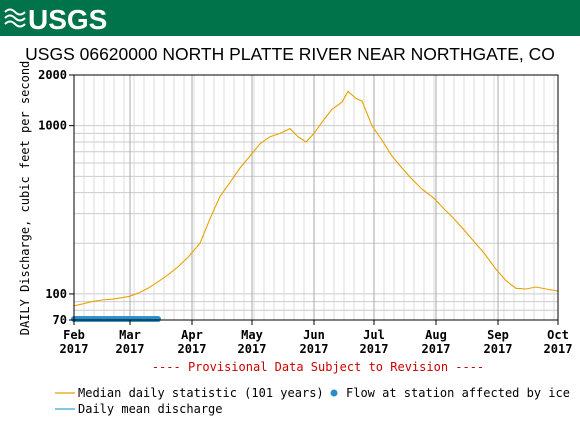 The image size is (580, 430). I want to click on x-tick-month: Oct, so click(558, 335).